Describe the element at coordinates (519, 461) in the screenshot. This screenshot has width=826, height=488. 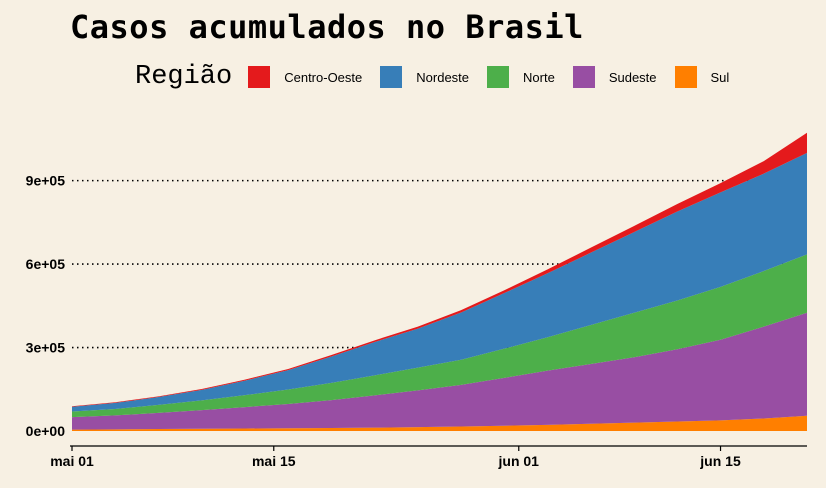
I see `x-tick-label: jun 01` at that location.